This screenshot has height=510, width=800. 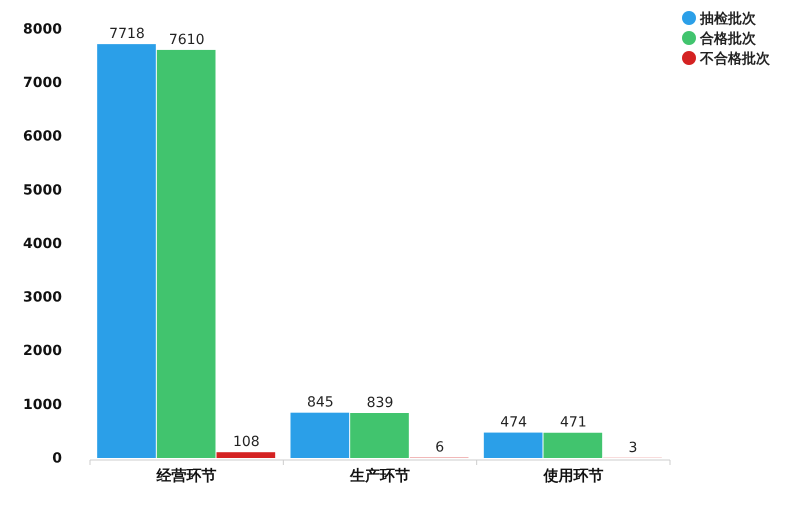 I want to click on y-tick-label: 1000, so click(x=42, y=404).